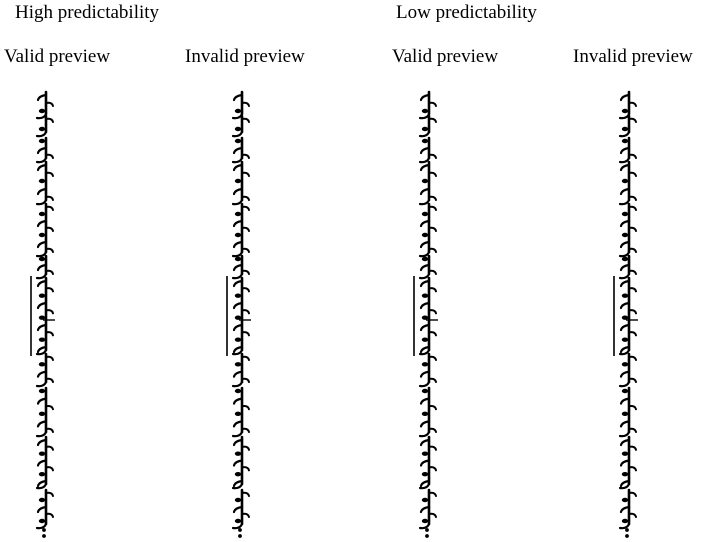 This screenshot has width=709, height=542. I want to click on column-label-high-invalid: Invalid preview, so click(245, 56).